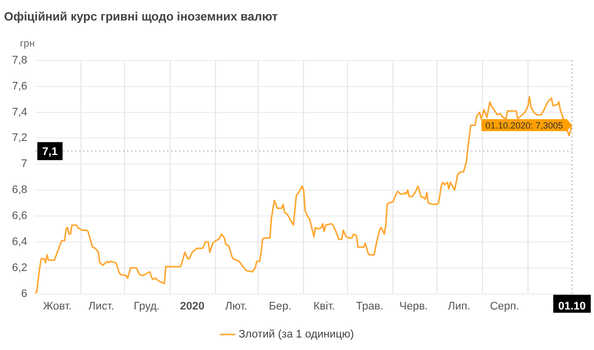  I want to click on x-tick-label: Груд., so click(147, 306).